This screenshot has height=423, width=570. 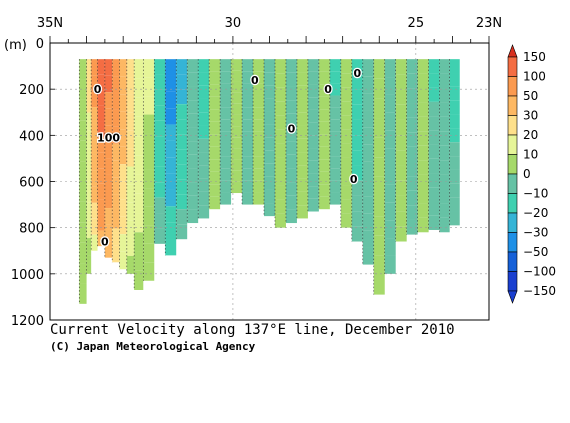 I want to click on x-tick-label: 30, so click(x=233, y=23).